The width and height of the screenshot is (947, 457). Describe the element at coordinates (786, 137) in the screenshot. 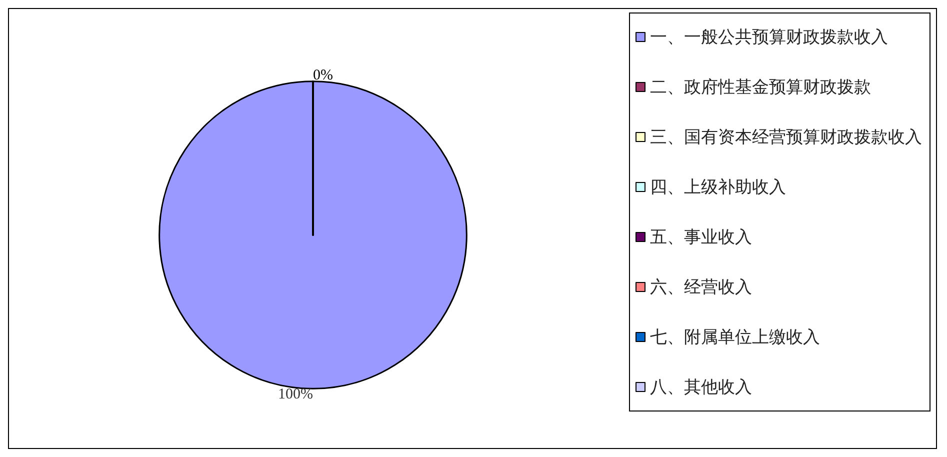

I see `legend-label: 三、国有资本经营预算财政拨款收入` at that location.